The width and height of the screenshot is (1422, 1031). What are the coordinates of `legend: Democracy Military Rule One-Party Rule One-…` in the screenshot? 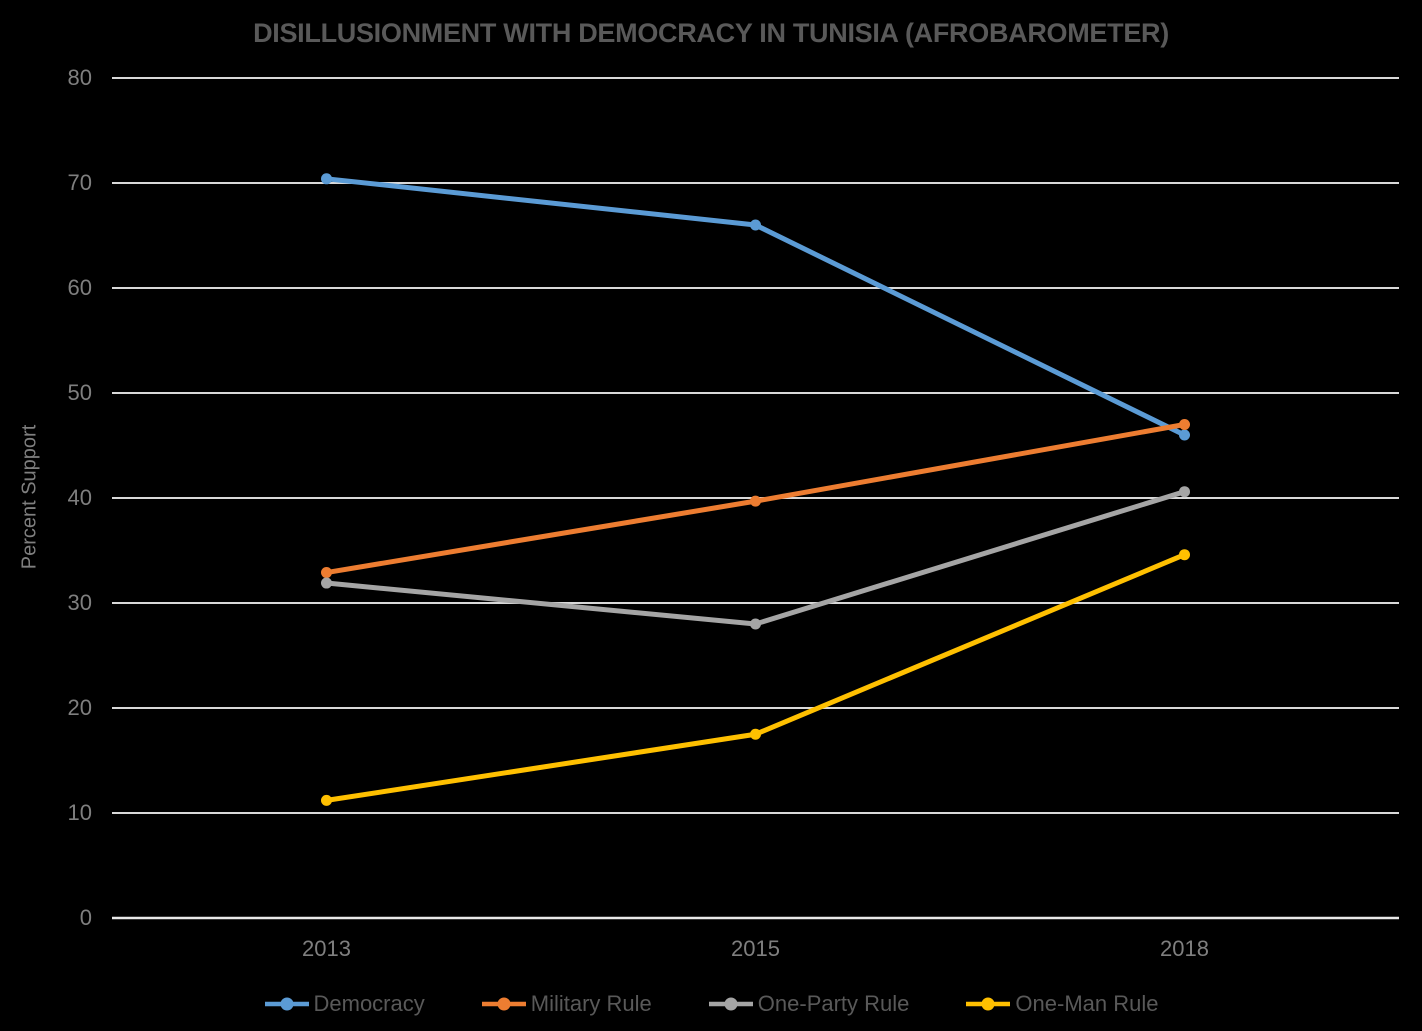 It's located at (711, 1004).